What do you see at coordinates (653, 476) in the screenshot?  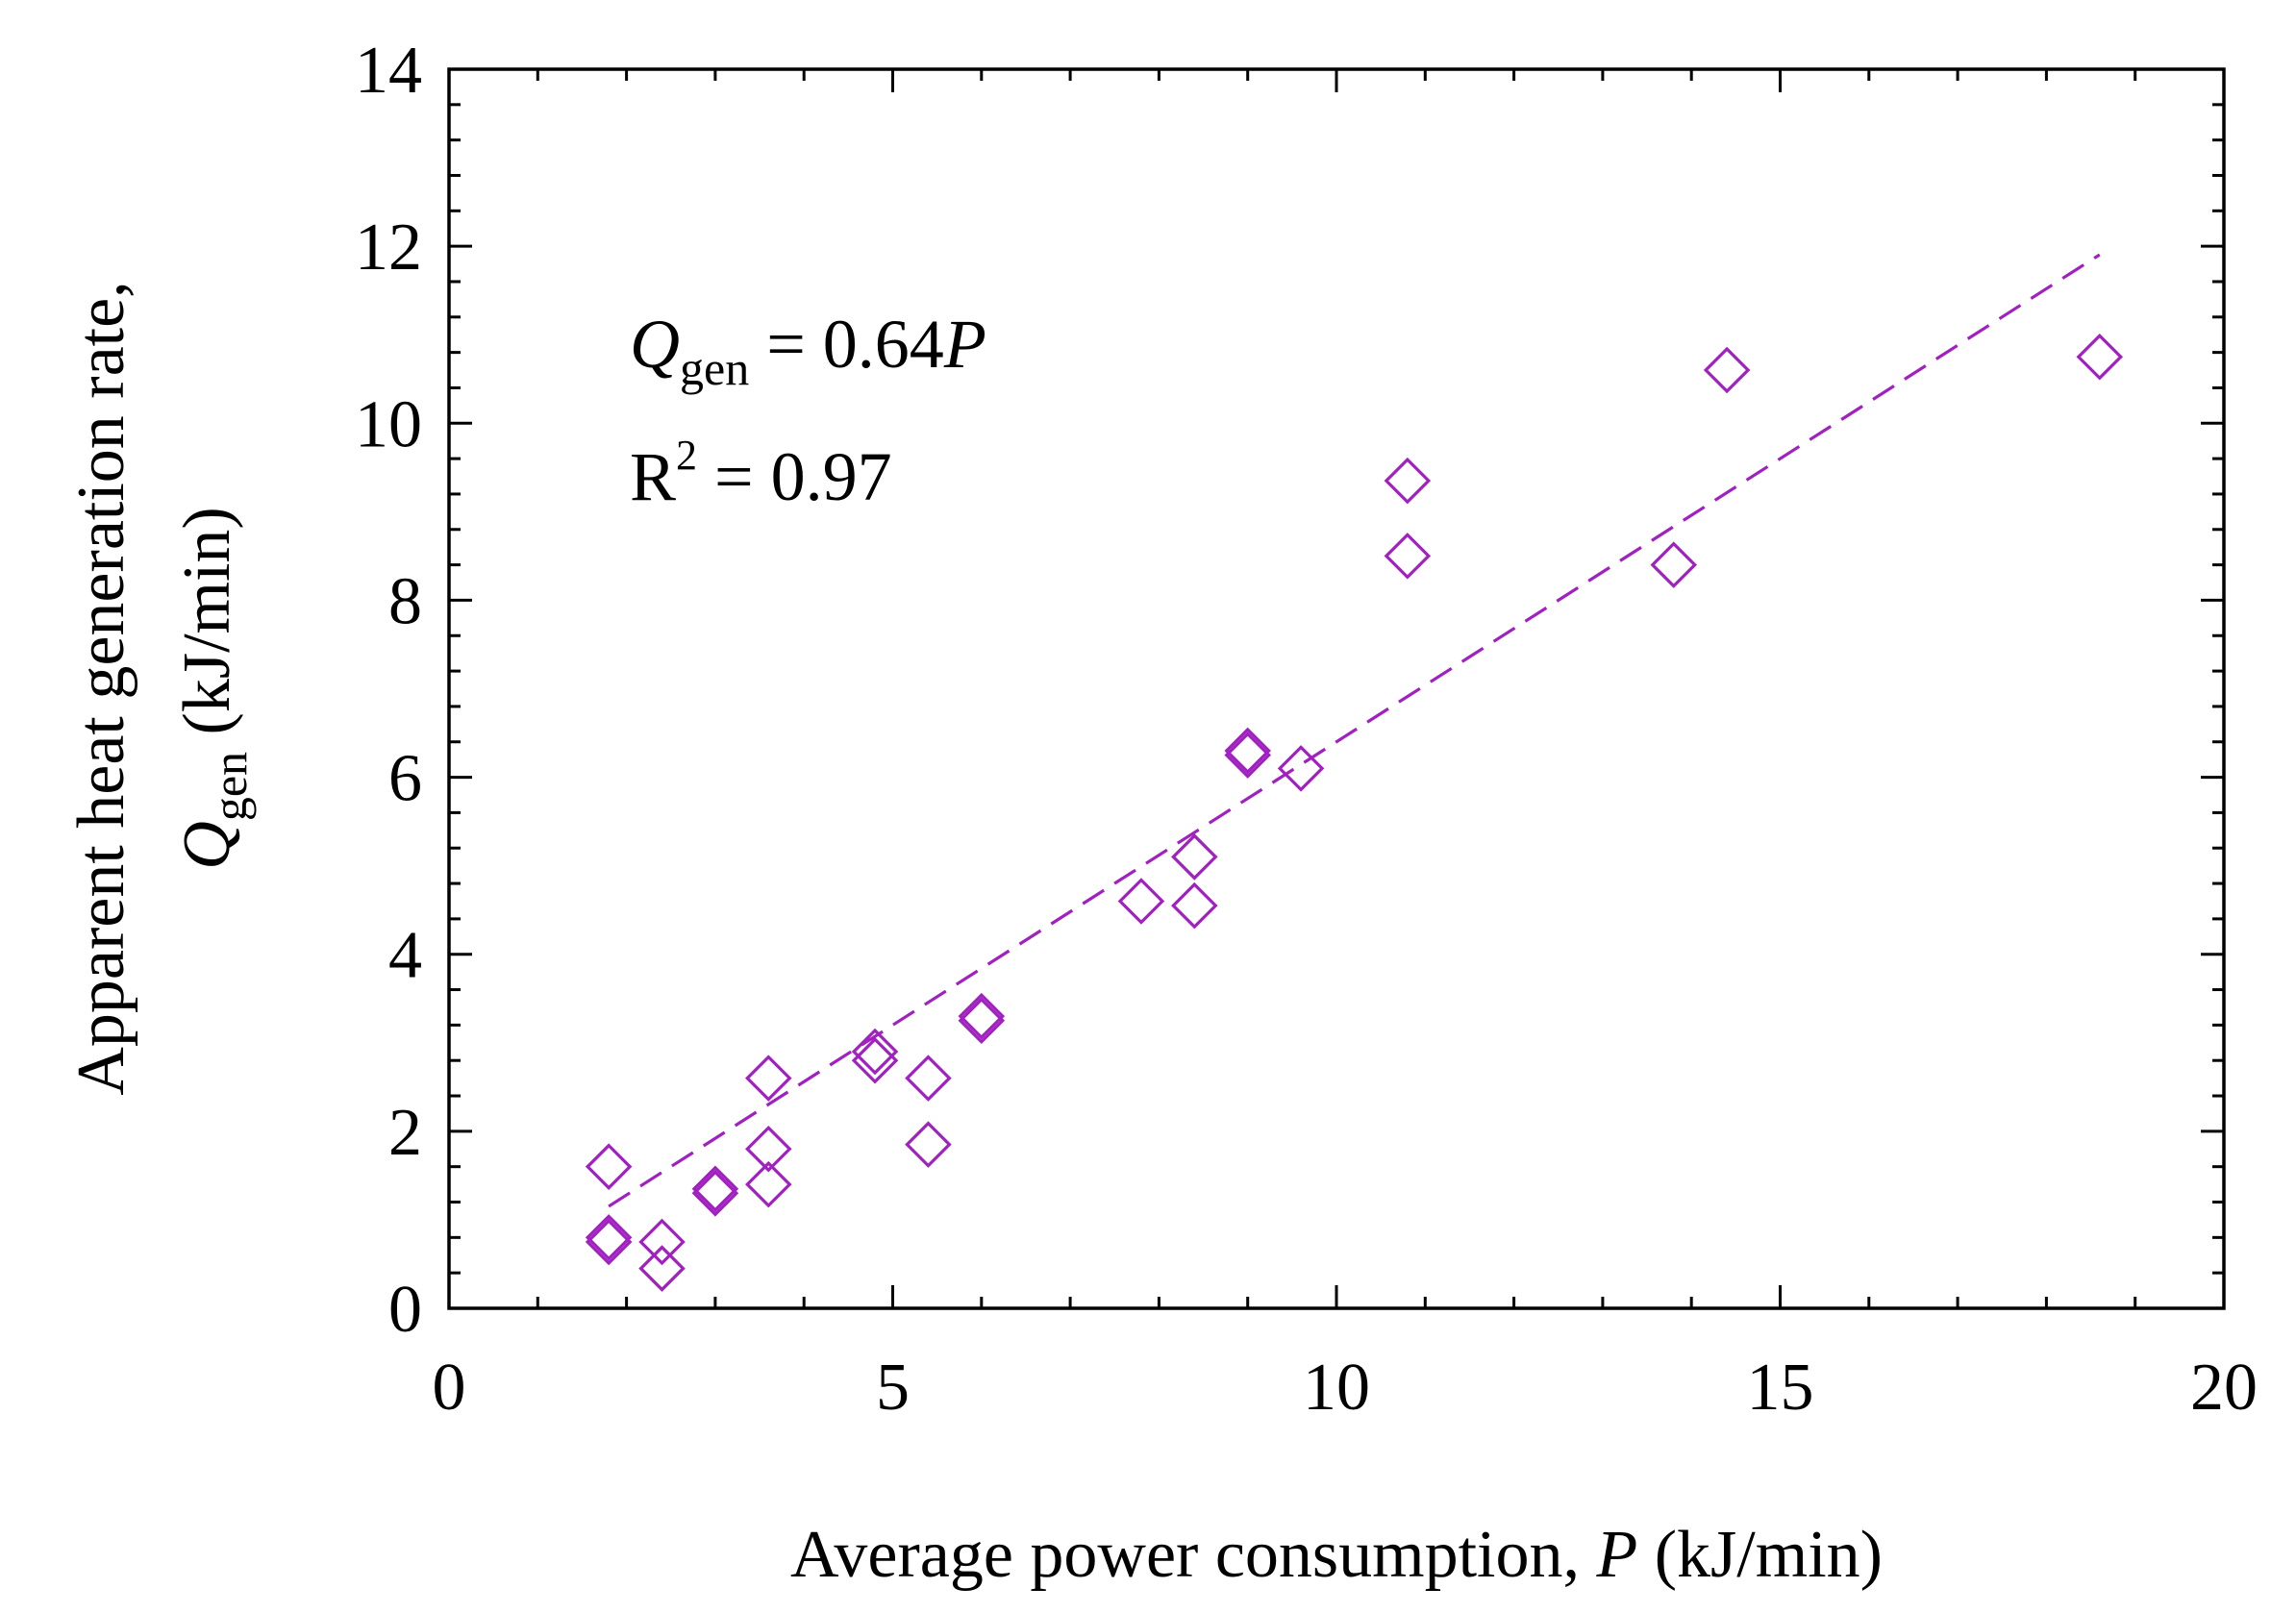 I see `r2-base: R` at bounding box center [653, 476].